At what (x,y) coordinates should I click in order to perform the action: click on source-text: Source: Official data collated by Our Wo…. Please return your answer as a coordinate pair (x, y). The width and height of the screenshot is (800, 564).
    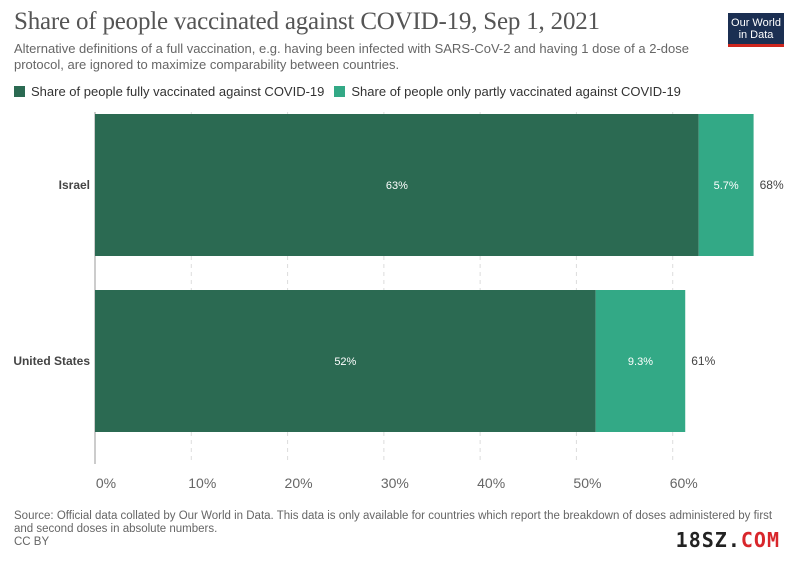
    Looking at the image, I should click on (393, 522).